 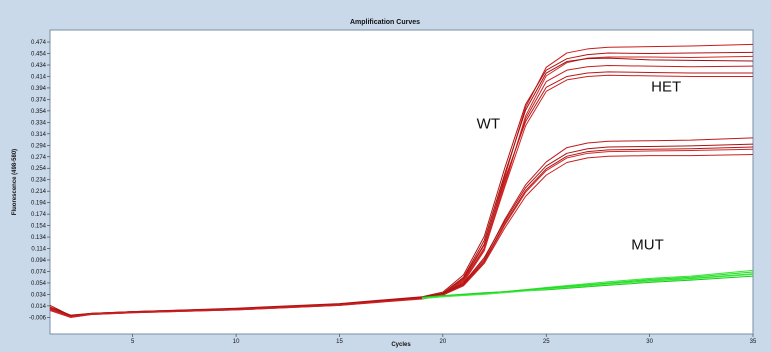 I want to click on y-tick-label: 0.194, so click(x=39, y=204).